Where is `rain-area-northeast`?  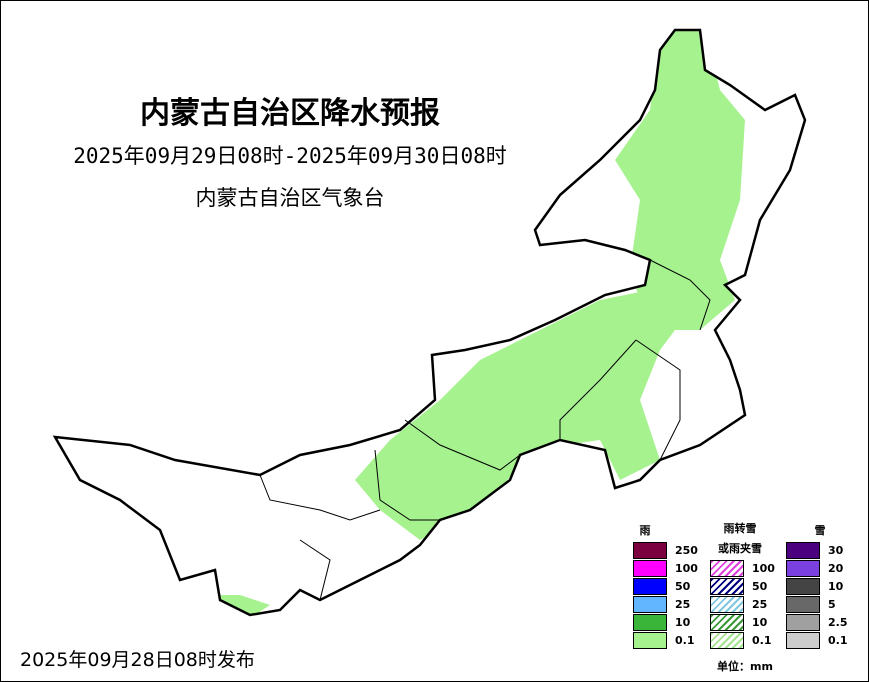 rain-area-northeast is located at coordinates (680, 180).